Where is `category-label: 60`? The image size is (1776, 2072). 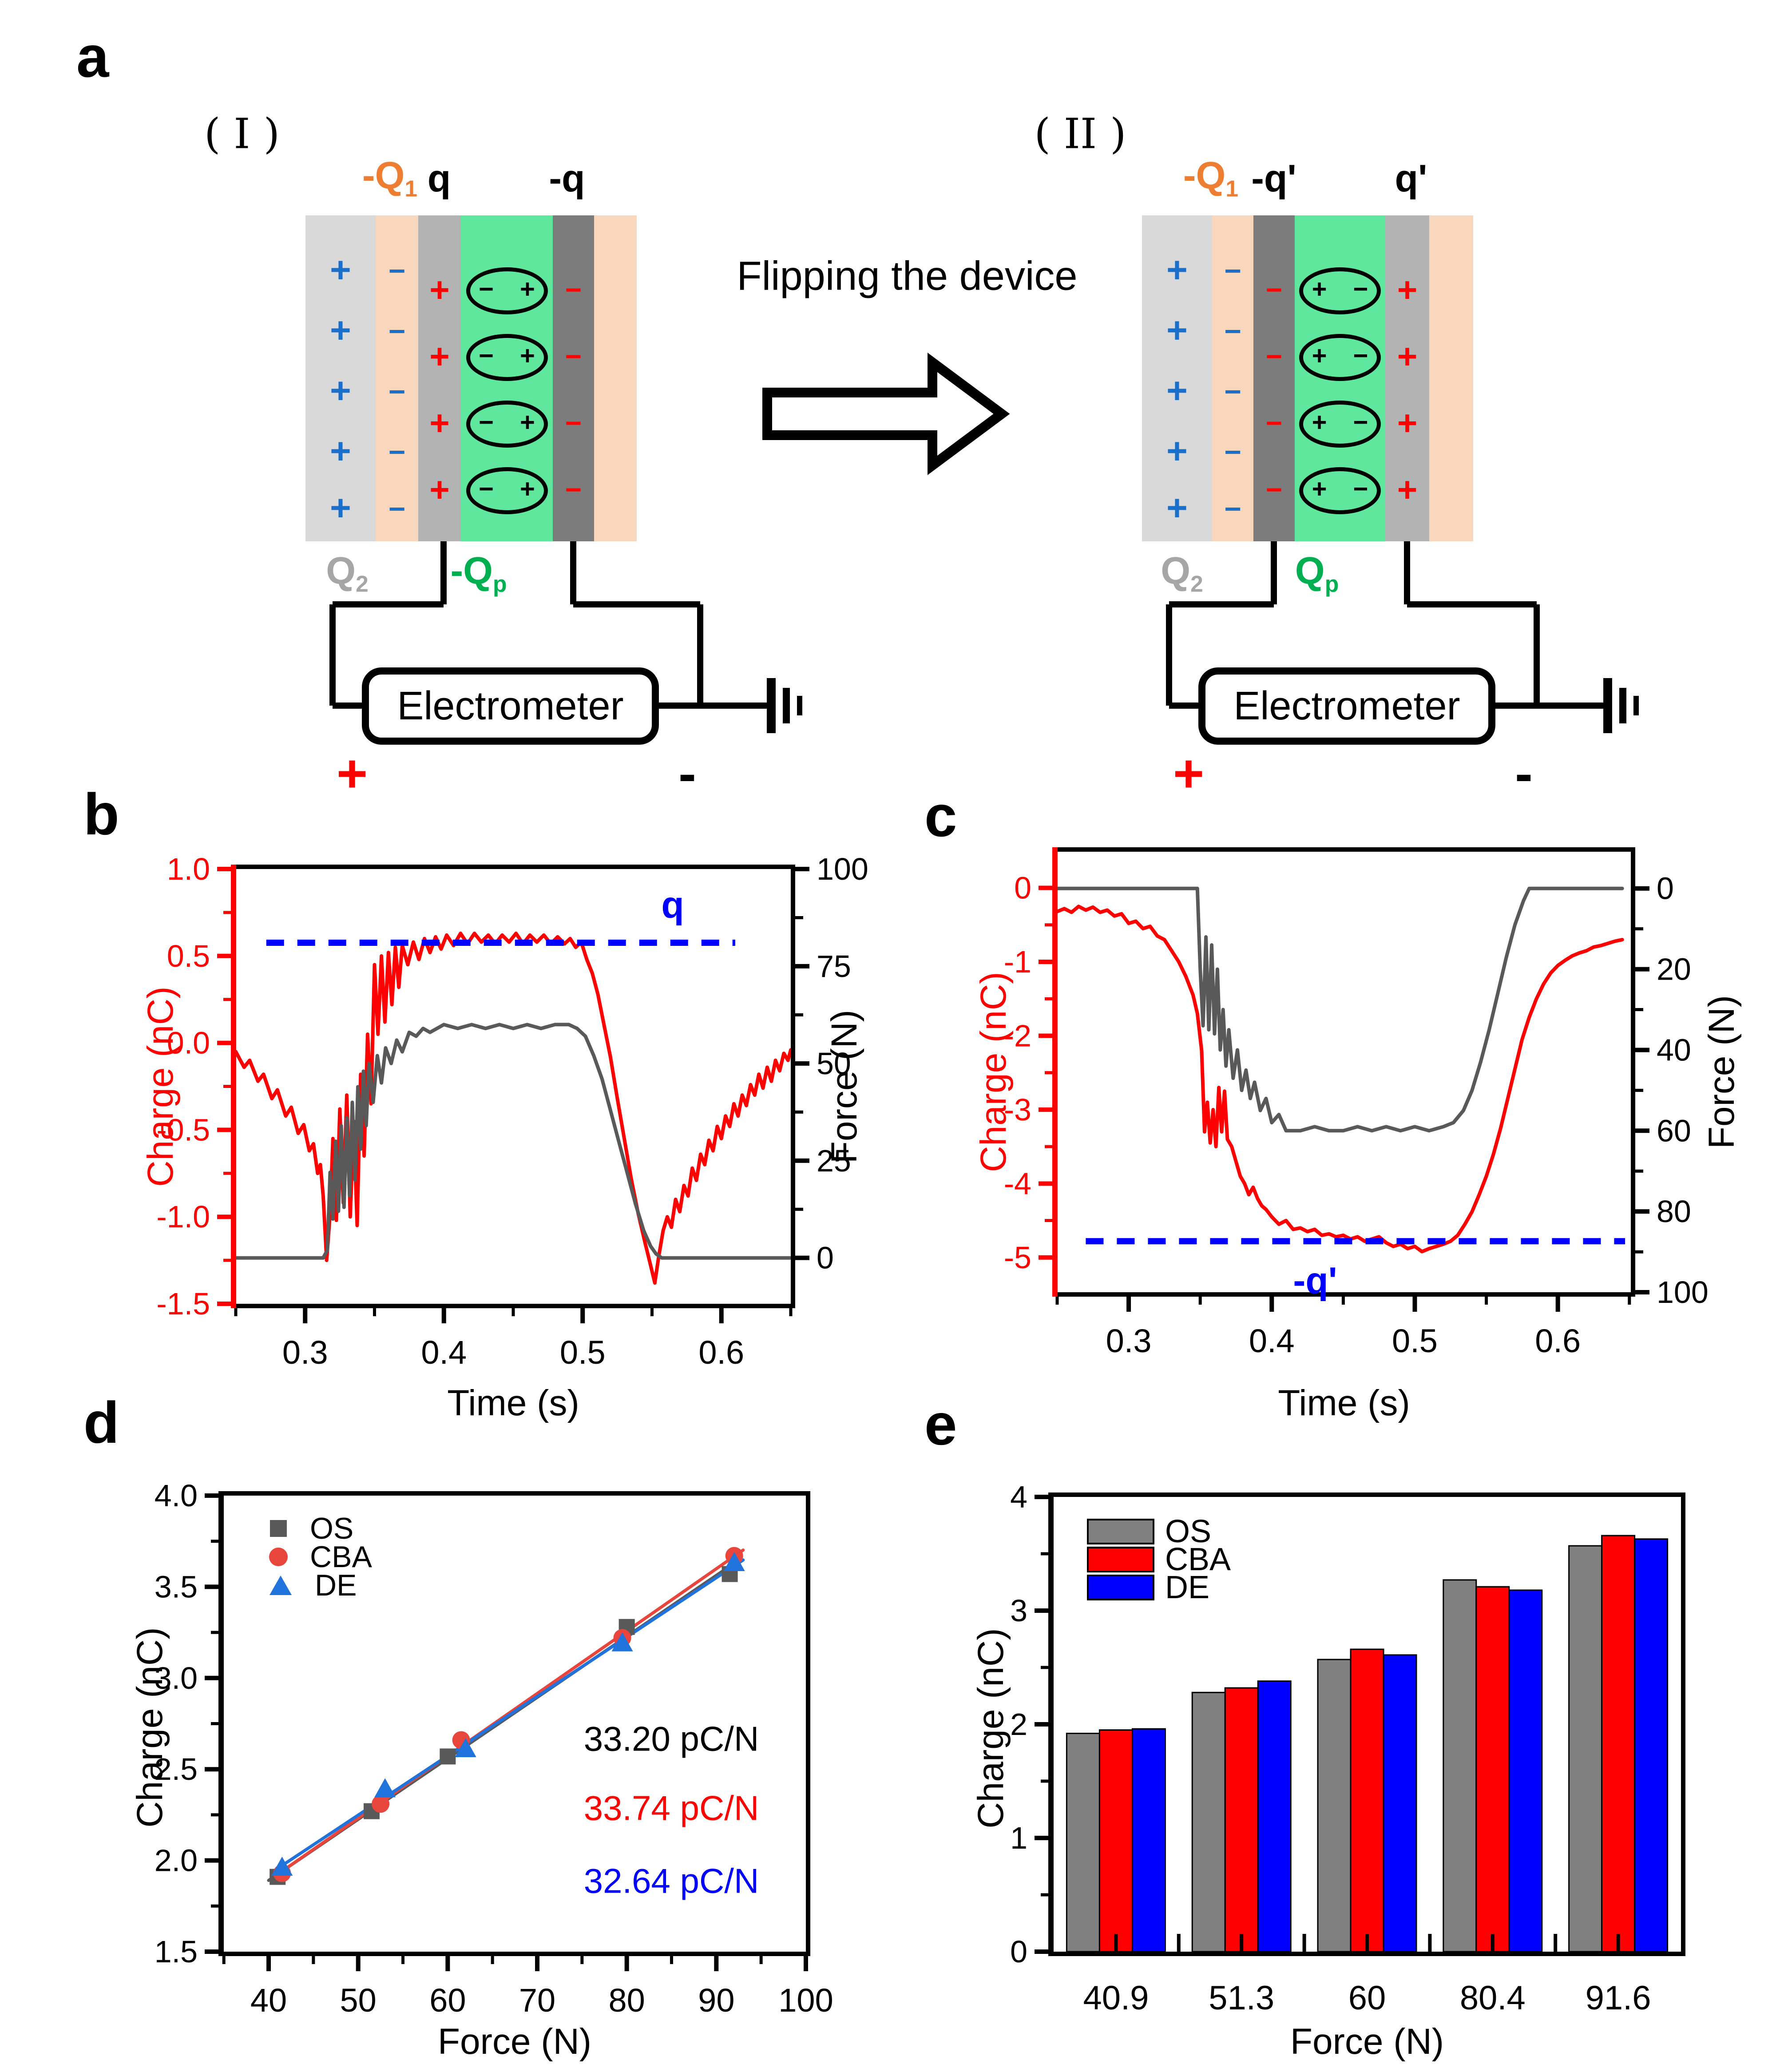 category-label: 60 is located at coordinates (1367, 1998).